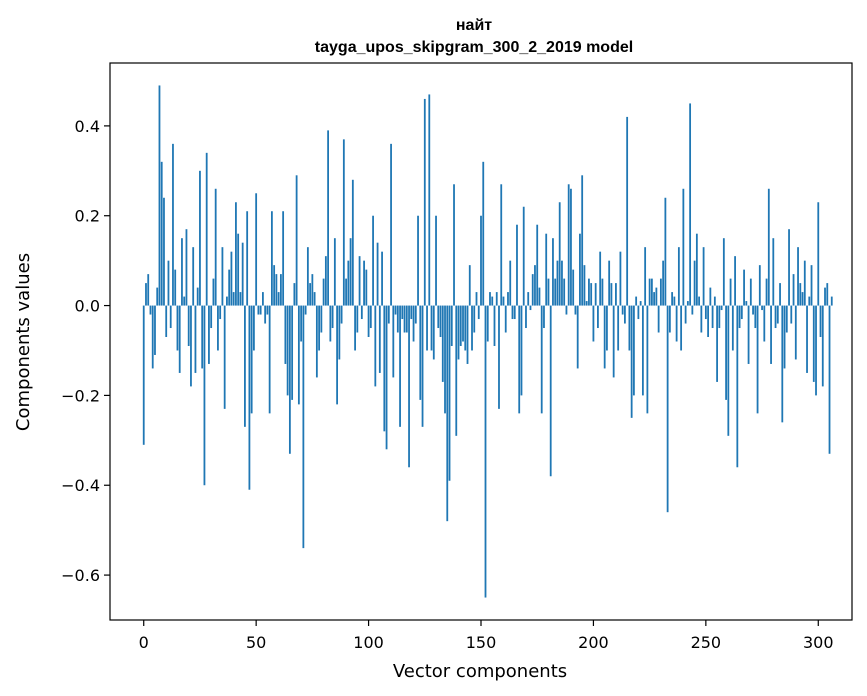  Describe the element at coordinates (818, 642) in the screenshot. I see `x-tick-label: 300` at that location.